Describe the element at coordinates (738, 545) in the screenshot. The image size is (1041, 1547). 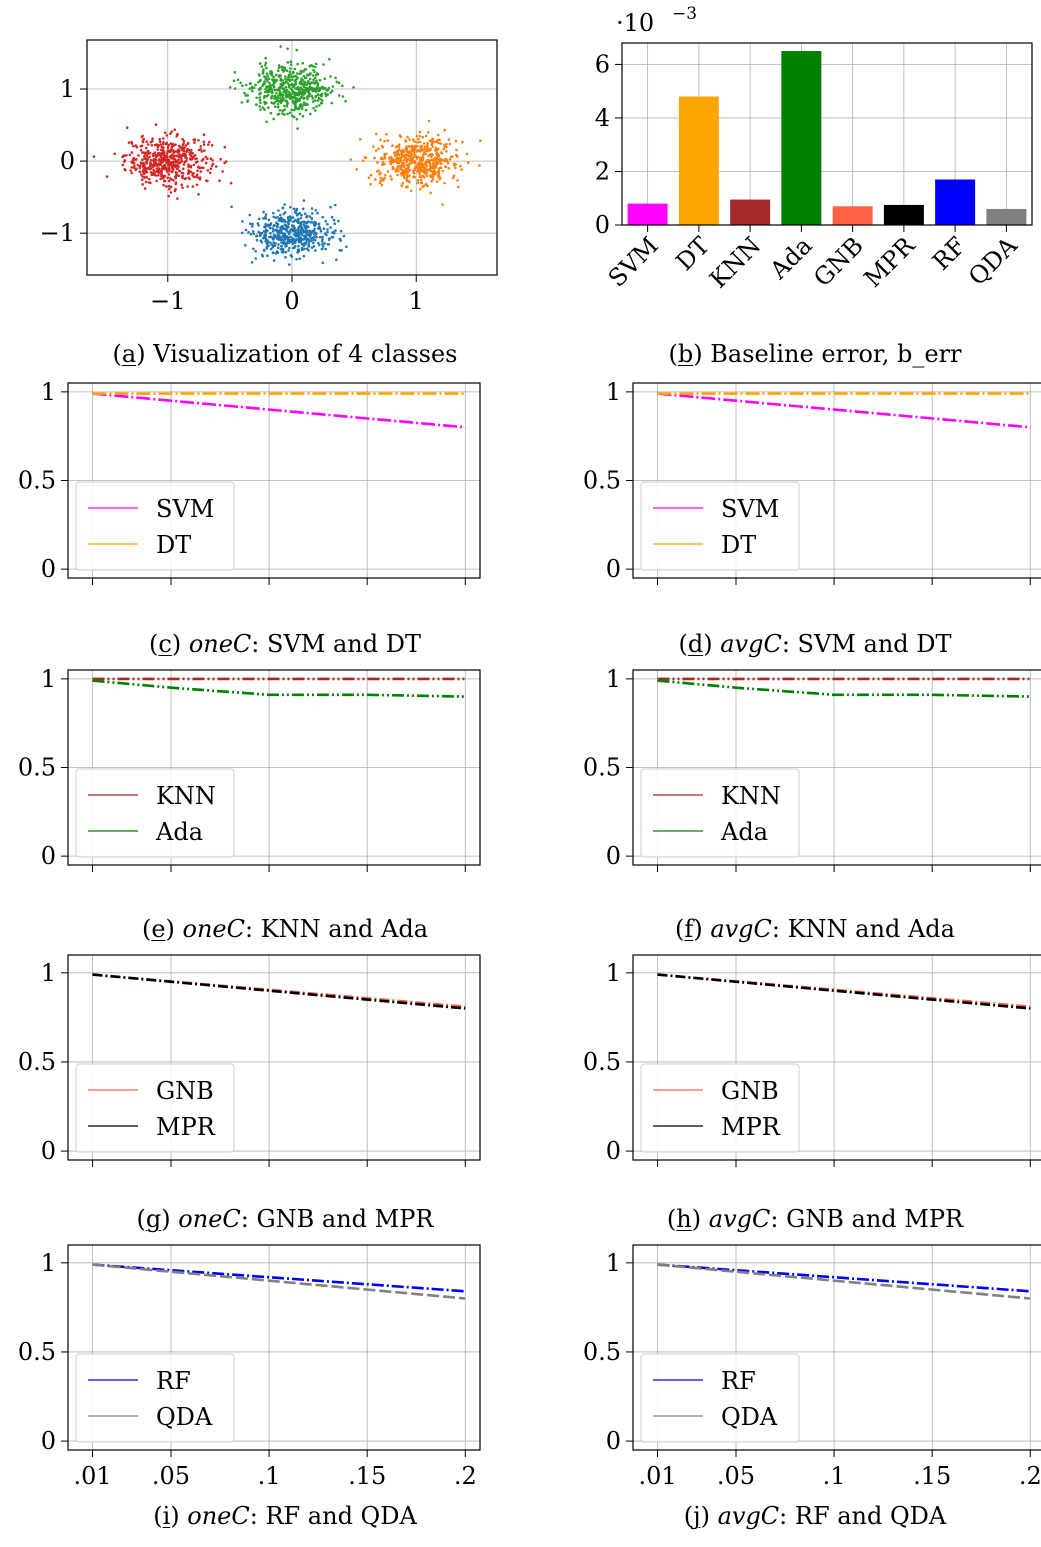
I see `legend-label-DT: DT` at that location.